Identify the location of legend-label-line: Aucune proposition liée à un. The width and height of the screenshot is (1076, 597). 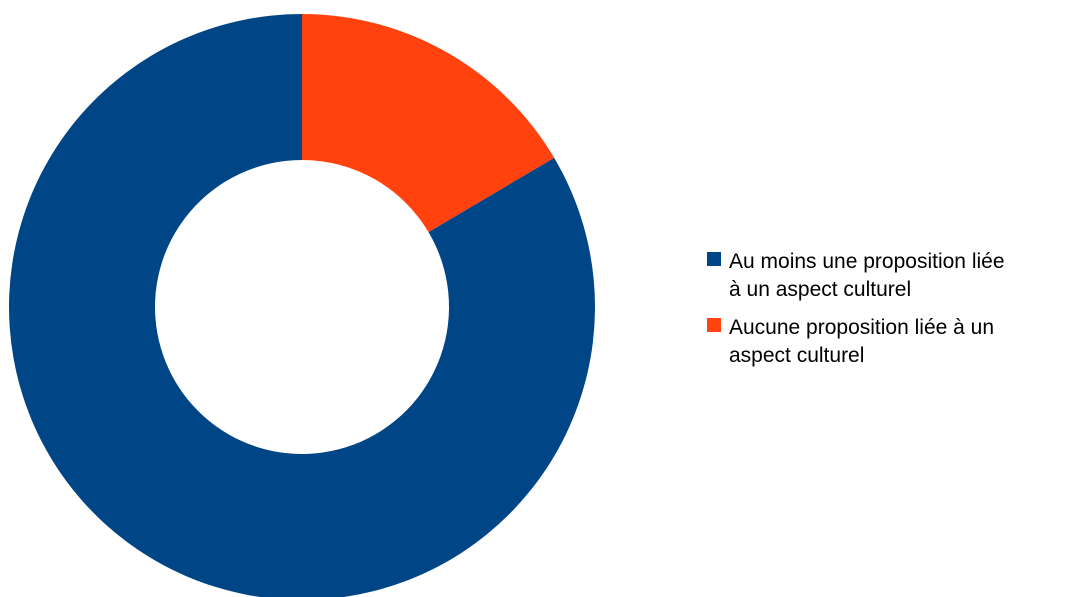
(861, 327).